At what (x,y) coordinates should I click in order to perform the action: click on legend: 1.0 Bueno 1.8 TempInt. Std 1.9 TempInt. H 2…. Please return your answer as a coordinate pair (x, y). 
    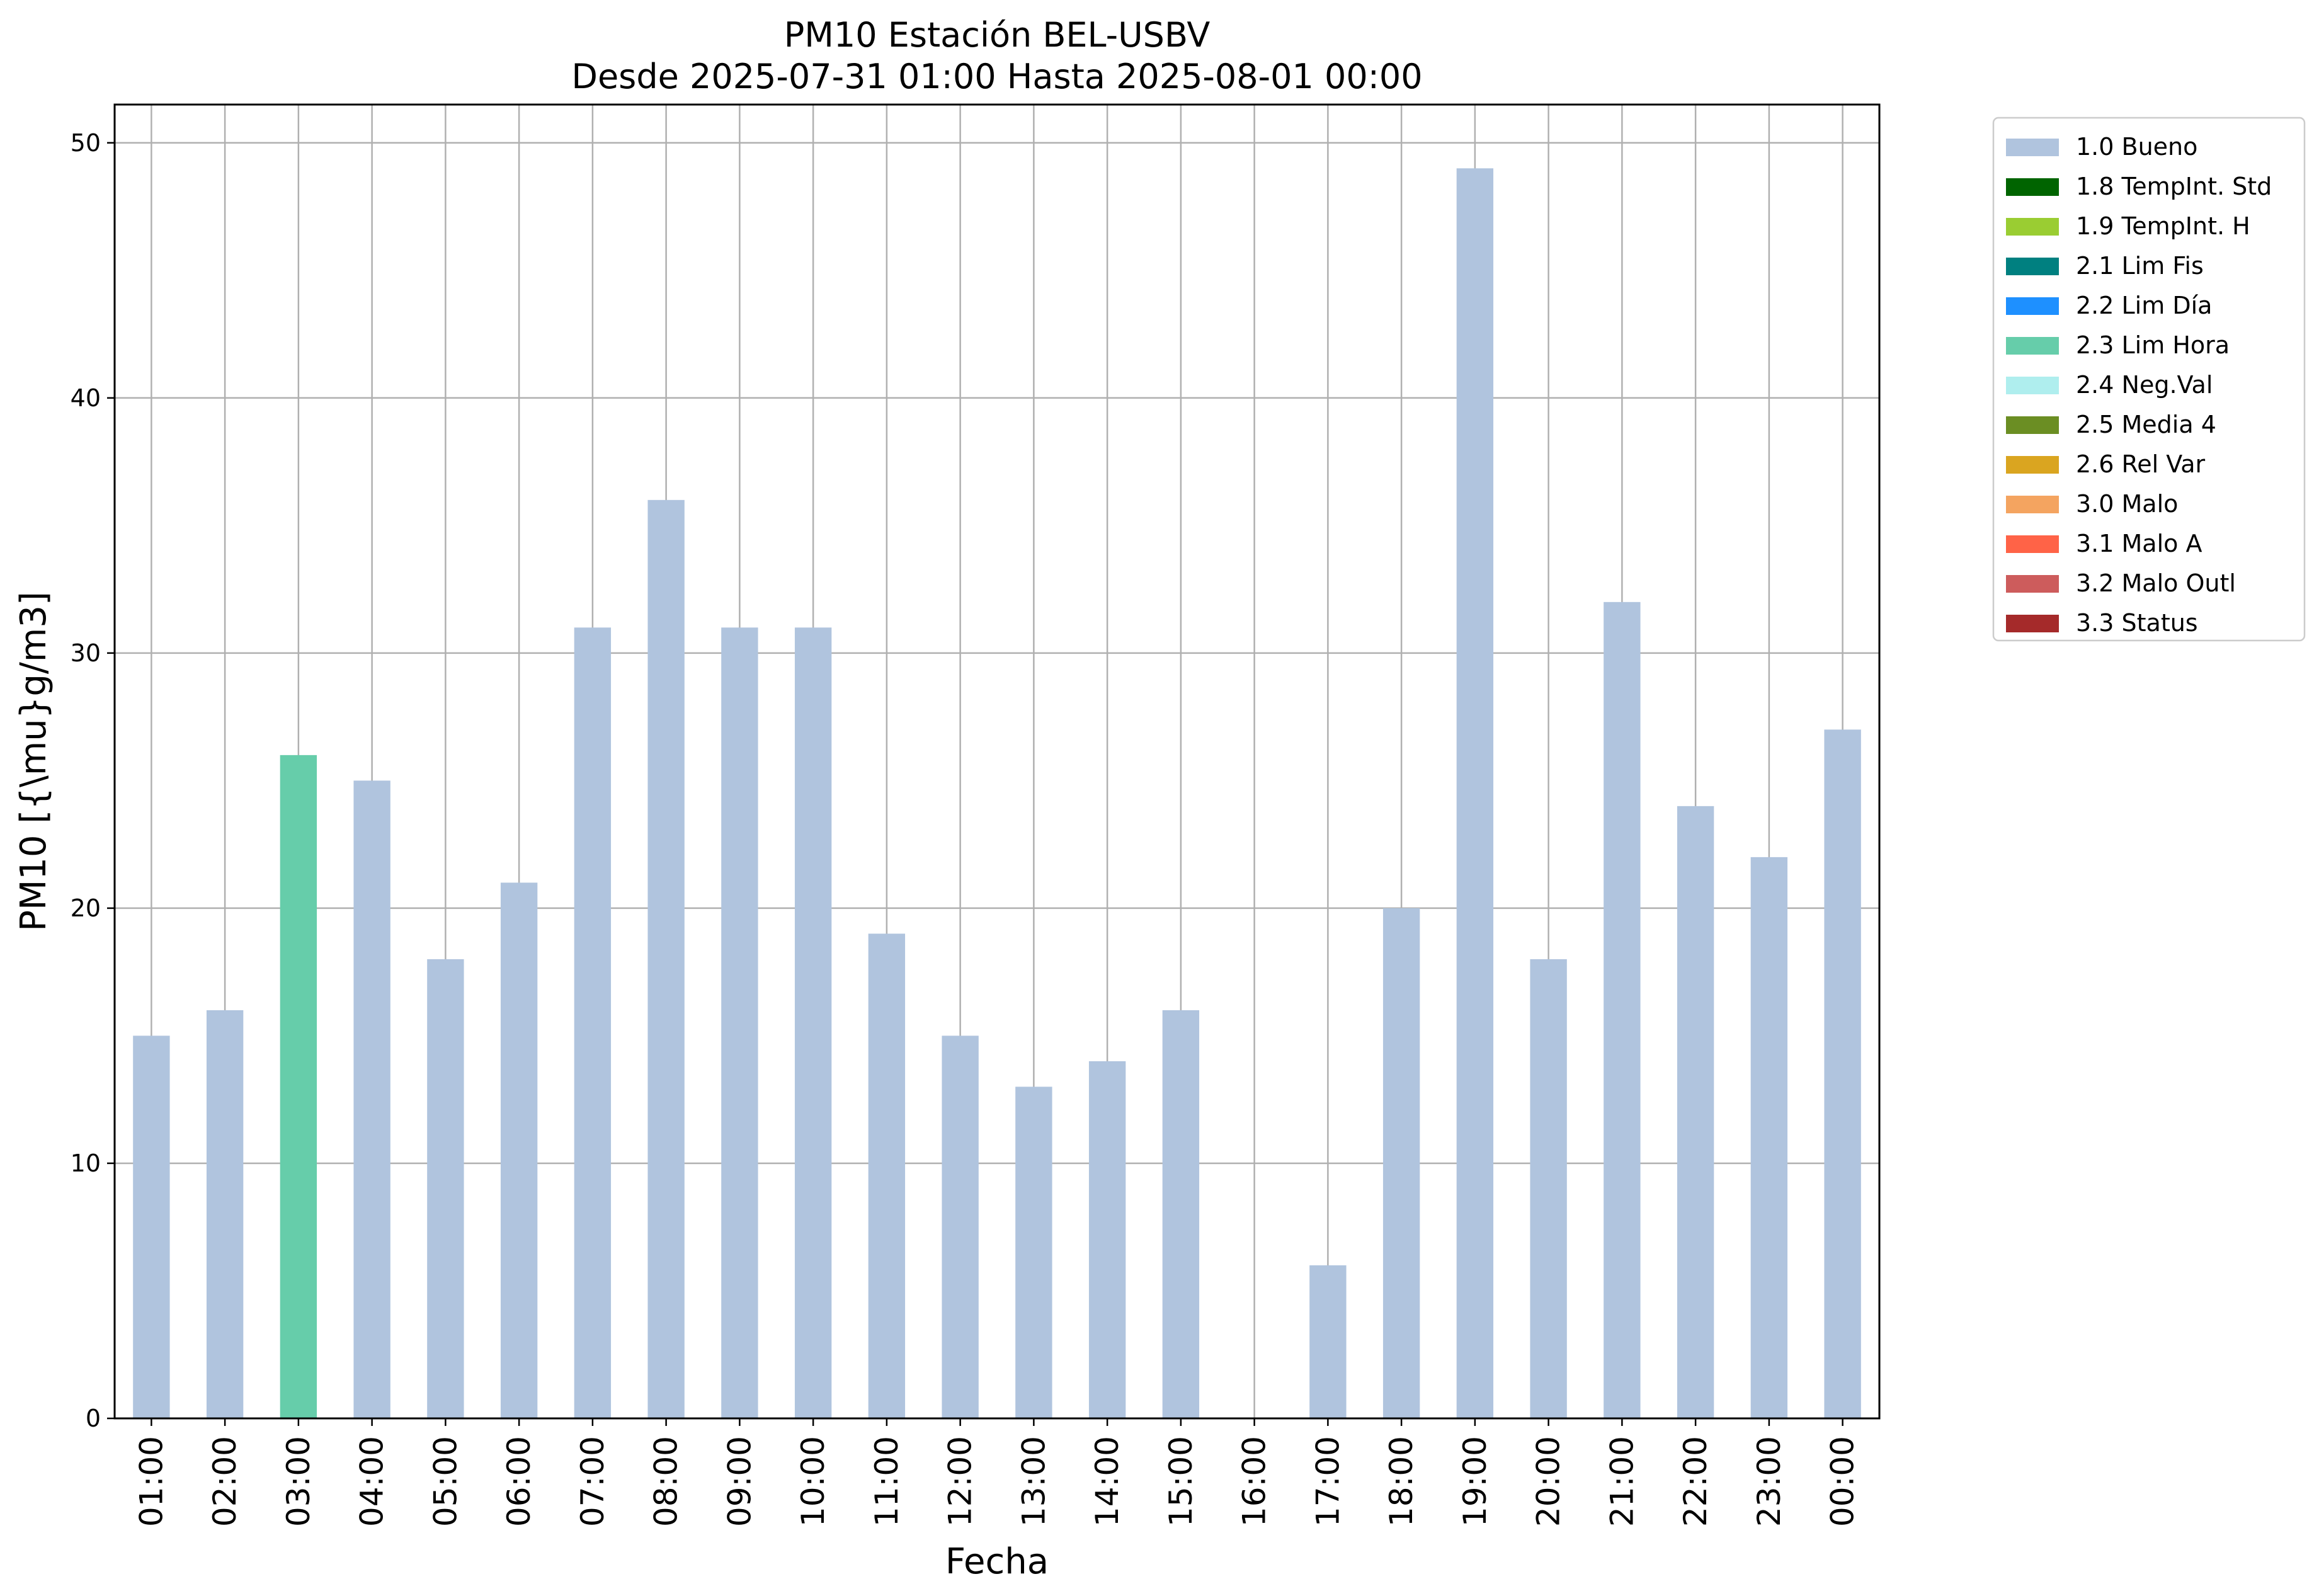
    Looking at the image, I should click on (2149, 379).